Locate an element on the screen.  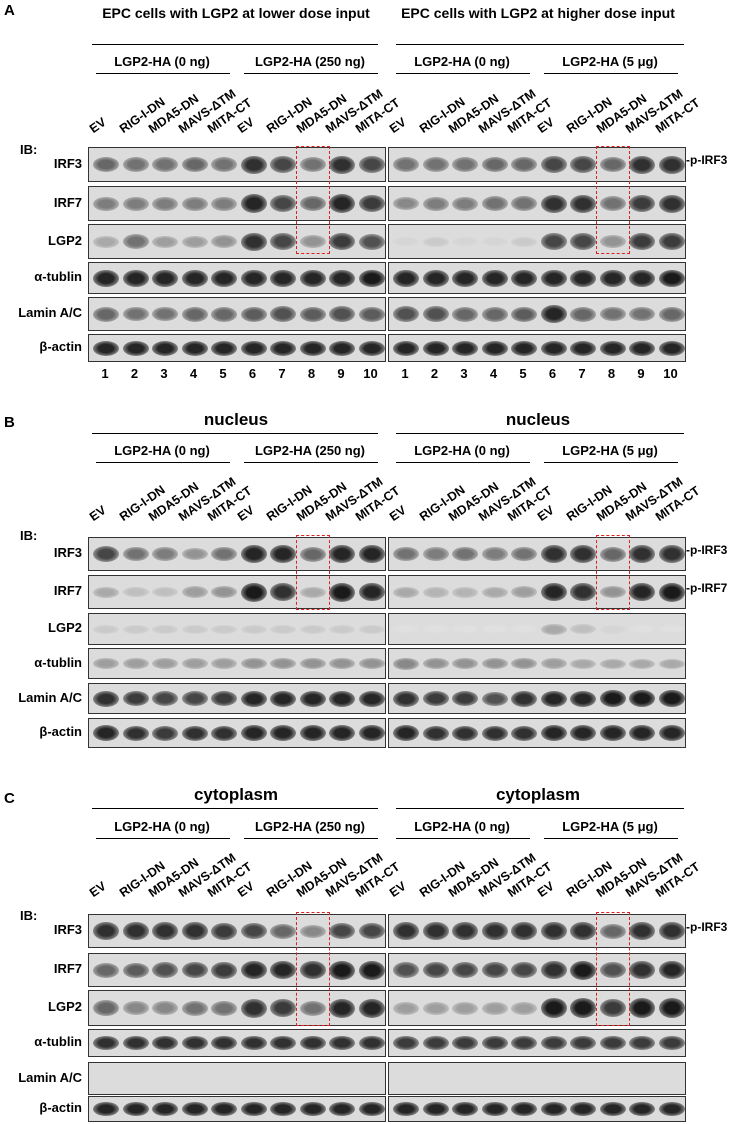
row-label: Lamin A/C is located at coordinates (50, 312).